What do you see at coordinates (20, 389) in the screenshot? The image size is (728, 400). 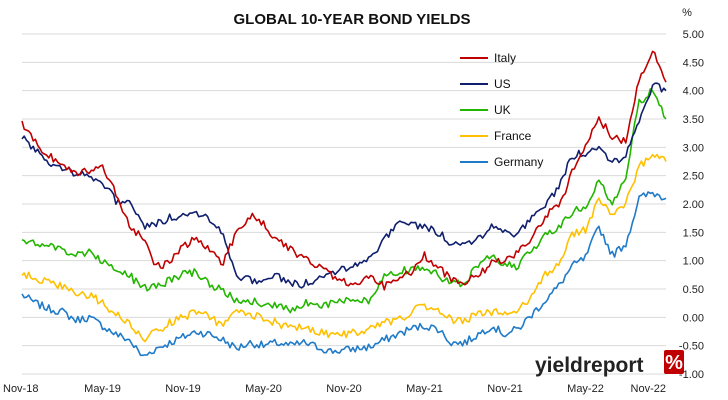 I see `x-tick-label: Nov-18` at bounding box center [20, 389].